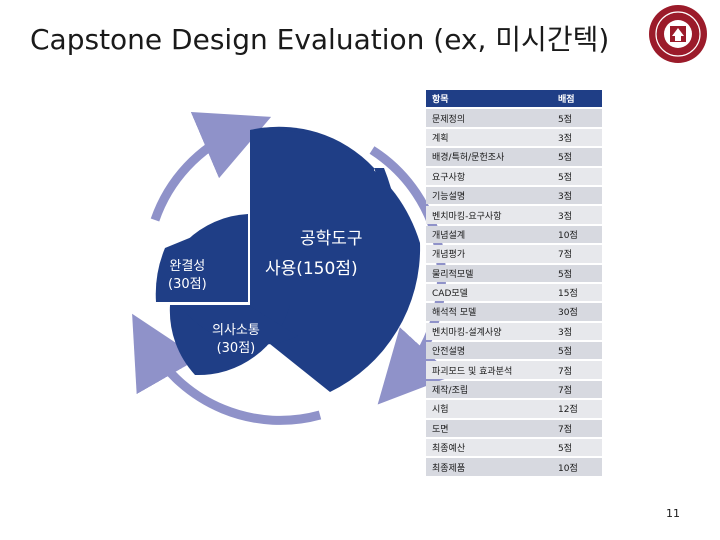 This screenshot has width=720, height=540. I want to click on table-row: 안전설명 5점, so click(514, 351).